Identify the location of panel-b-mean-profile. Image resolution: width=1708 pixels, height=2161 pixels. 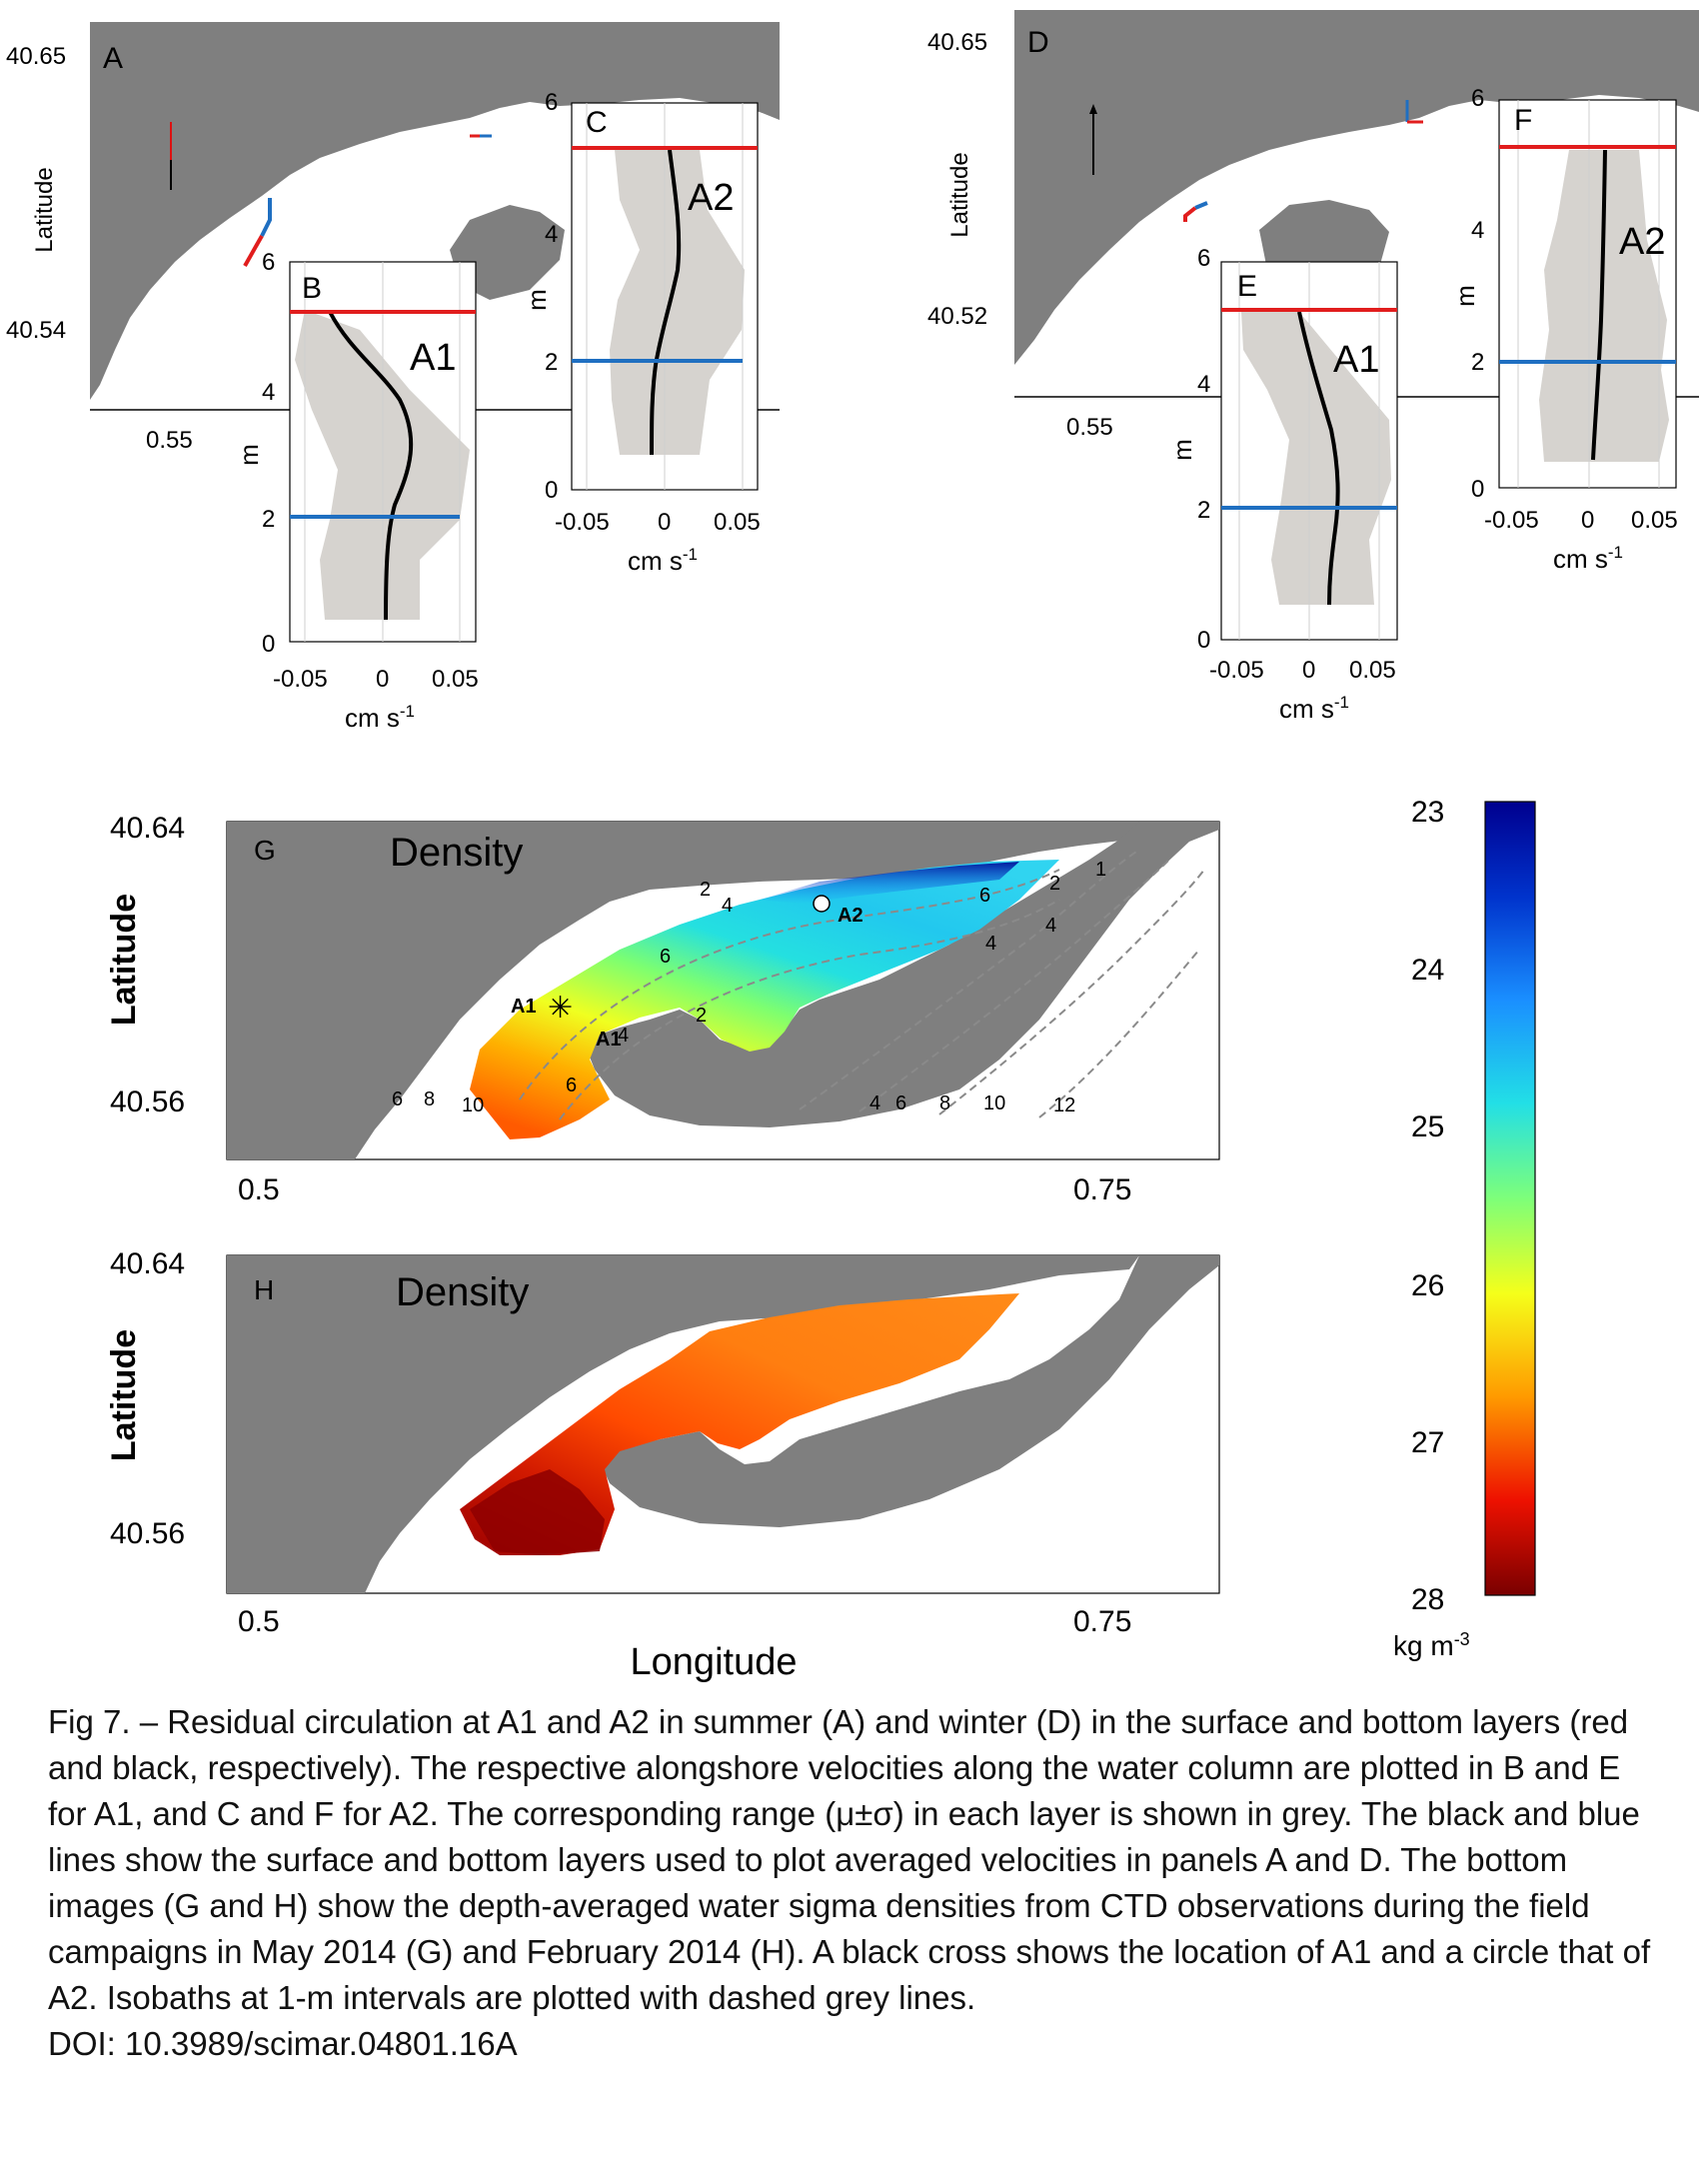
(371, 466).